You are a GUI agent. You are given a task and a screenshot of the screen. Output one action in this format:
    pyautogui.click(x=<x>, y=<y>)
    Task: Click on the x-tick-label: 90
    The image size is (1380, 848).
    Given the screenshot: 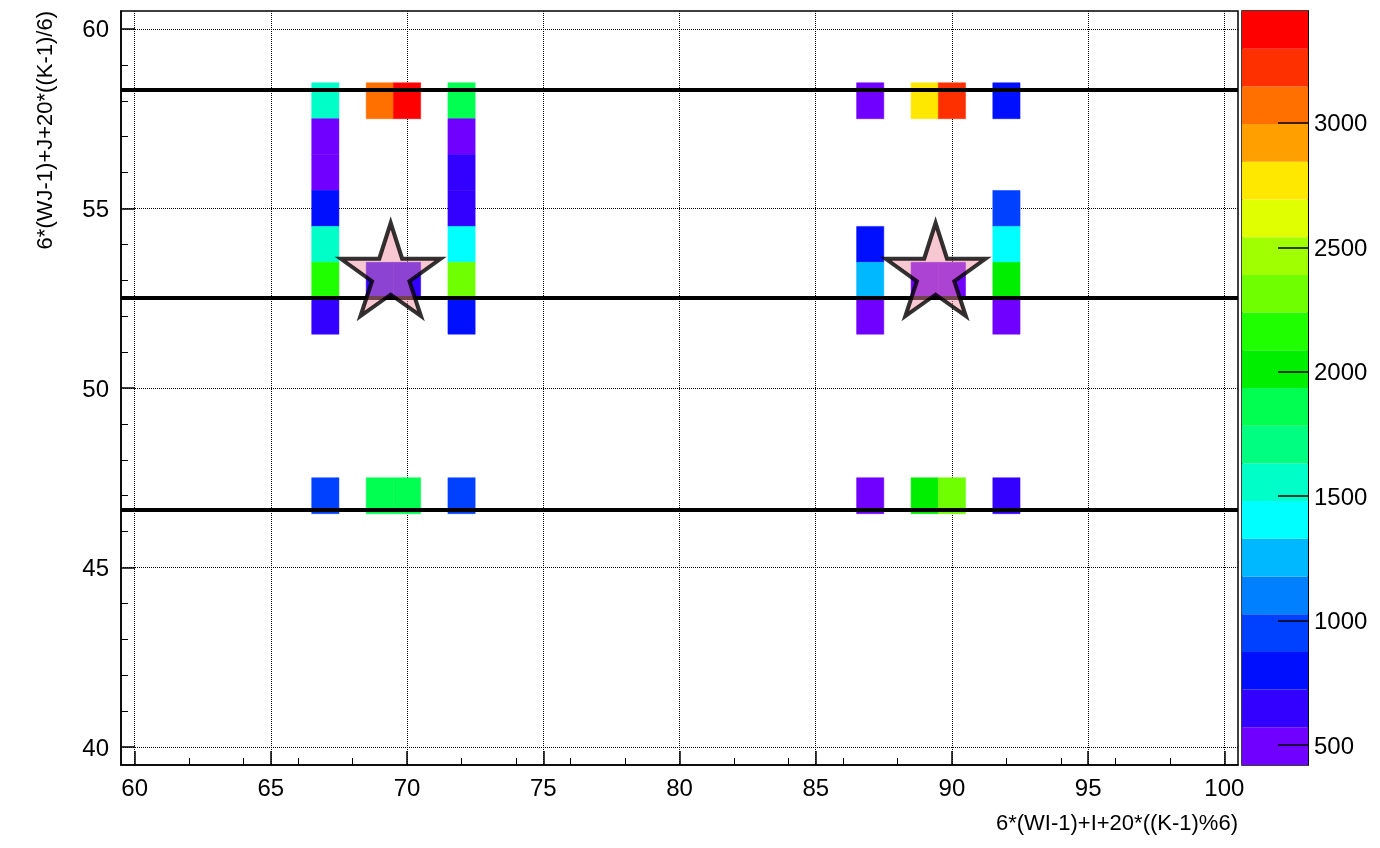 What is the action you would take?
    pyautogui.click(x=952, y=787)
    